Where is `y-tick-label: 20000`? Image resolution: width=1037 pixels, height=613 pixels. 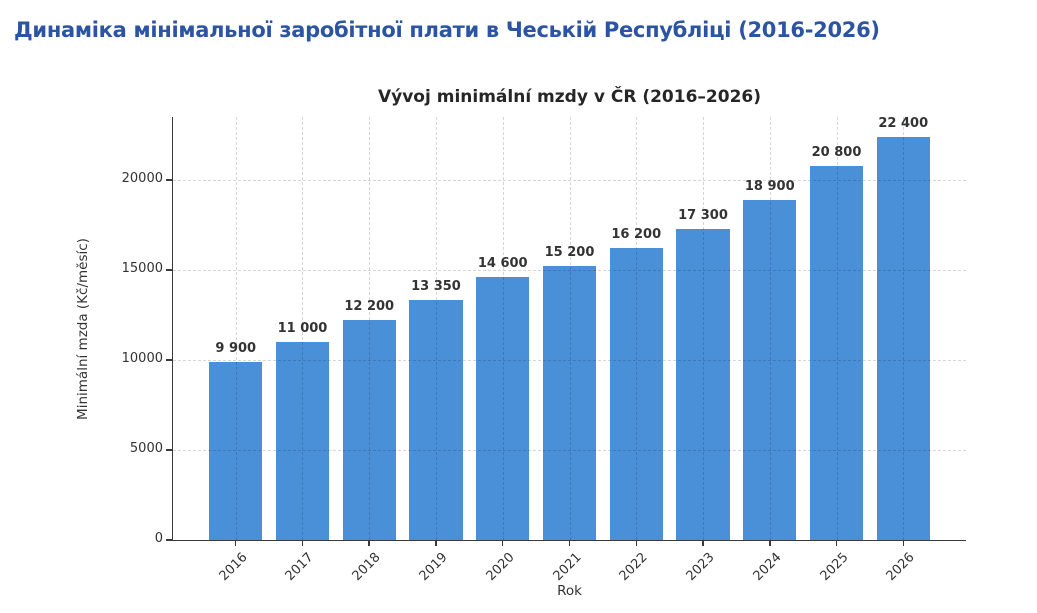 y-tick-label: 20000 is located at coordinates (142, 178).